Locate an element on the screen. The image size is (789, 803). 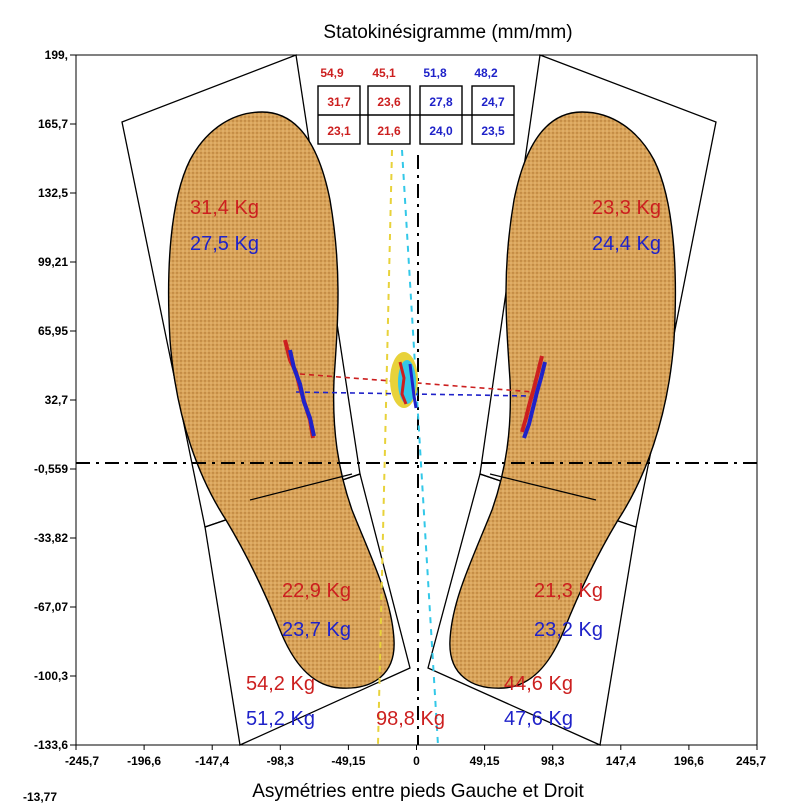
header-row2-3: 24,0 is located at coordinates (441, 131).